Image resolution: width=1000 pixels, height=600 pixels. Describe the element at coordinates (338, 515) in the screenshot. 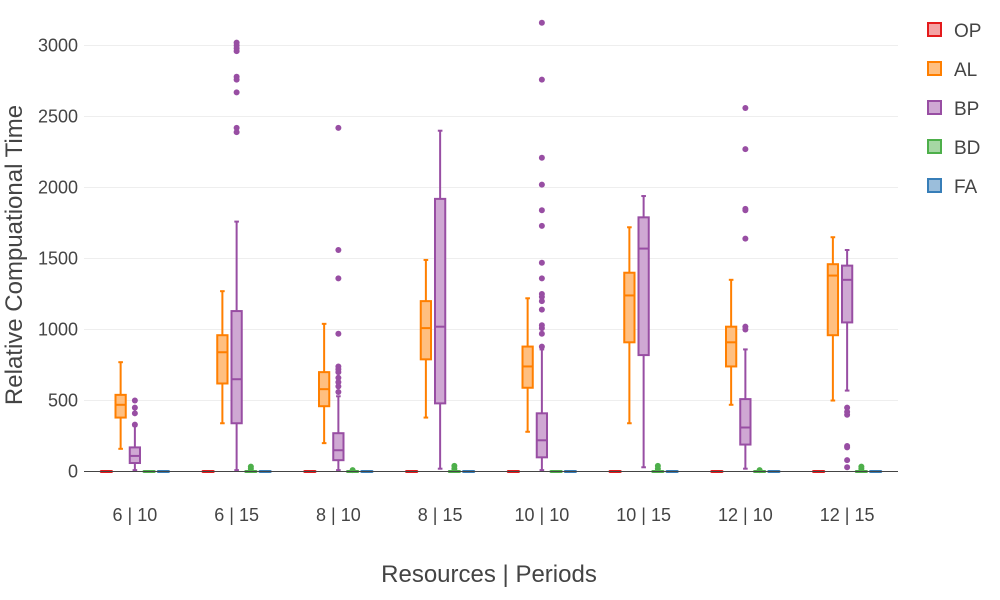

I see `x-tick-label: 8 | 10` at that location.